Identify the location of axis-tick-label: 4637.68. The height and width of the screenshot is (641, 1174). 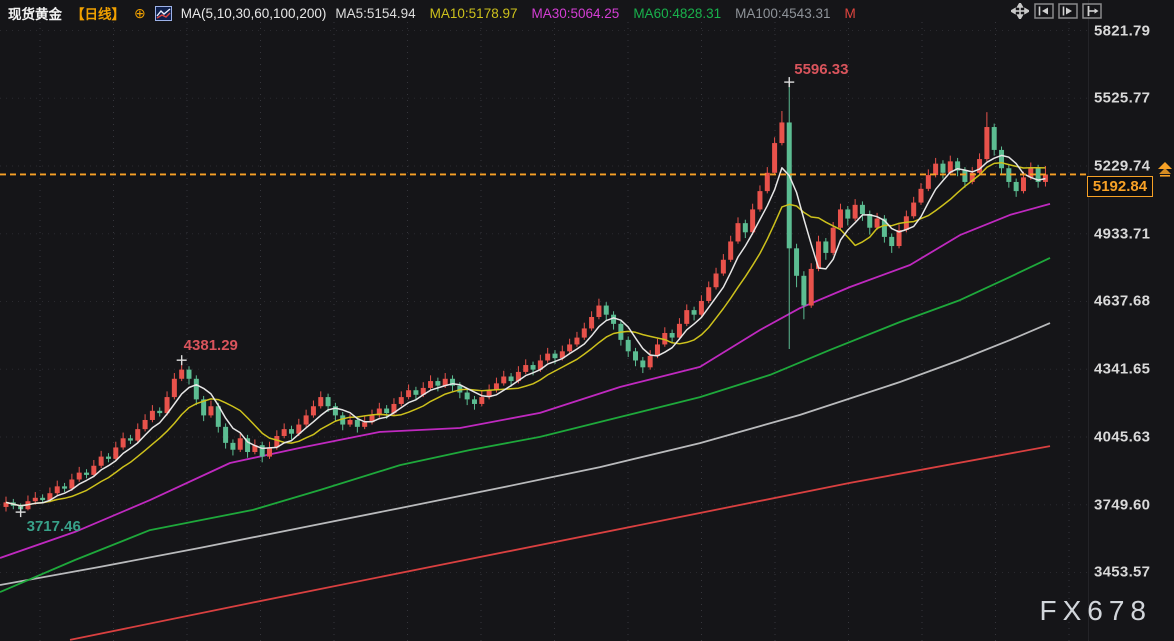
(1122, 301).